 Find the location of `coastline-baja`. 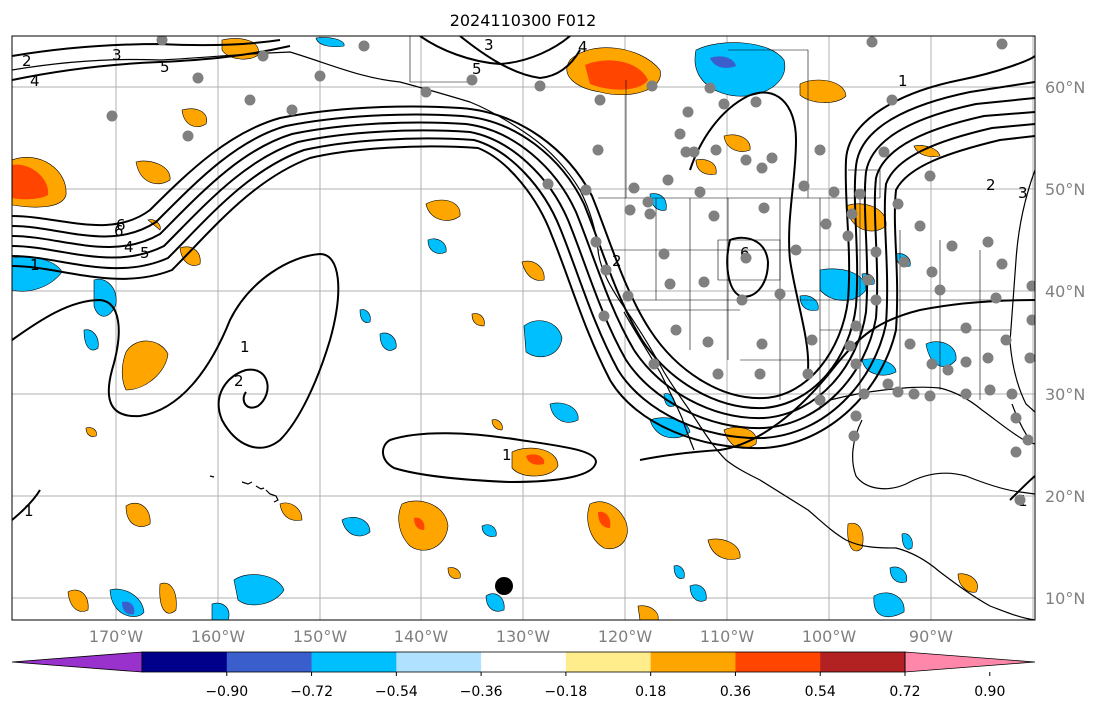

coastline-baja is located at coordinates (659, 381).